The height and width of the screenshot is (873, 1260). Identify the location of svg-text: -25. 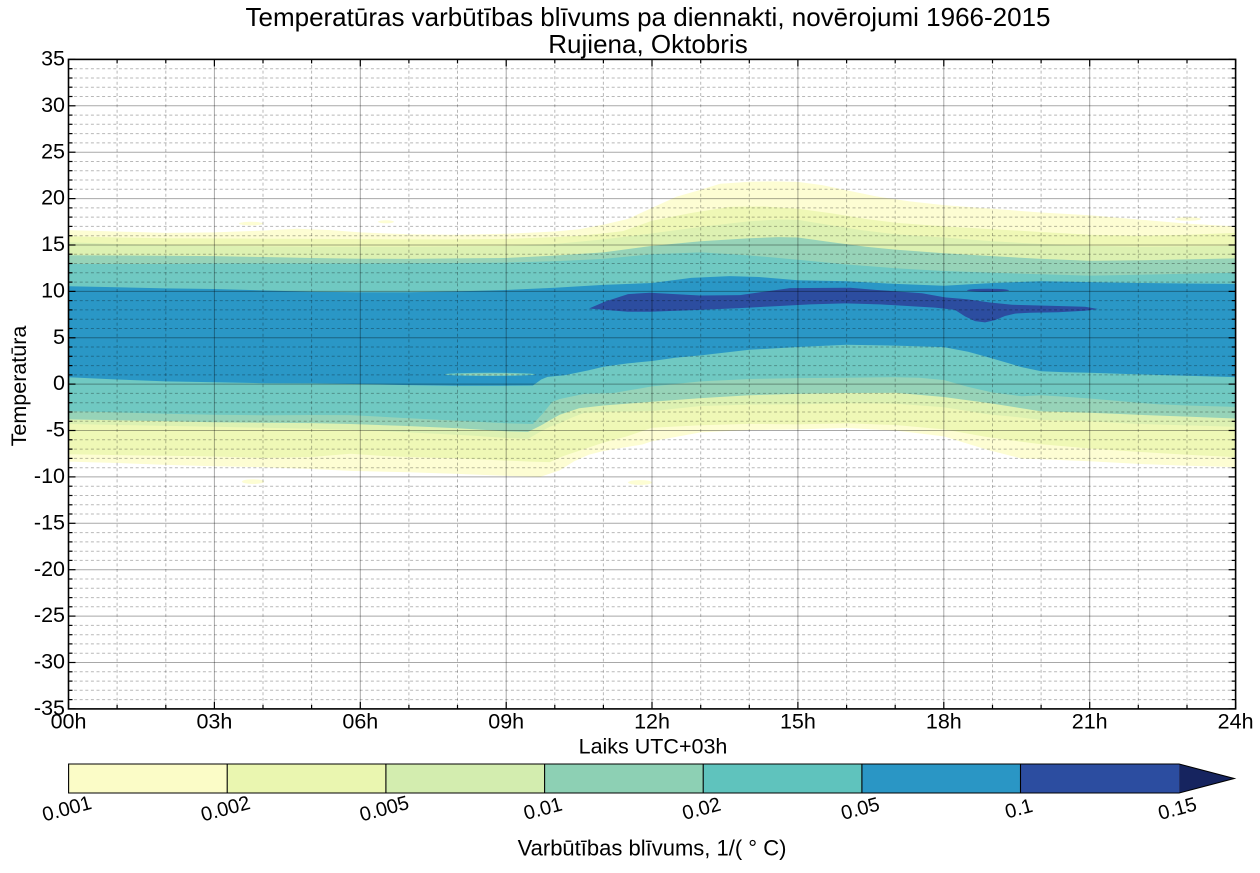
(49, 615).